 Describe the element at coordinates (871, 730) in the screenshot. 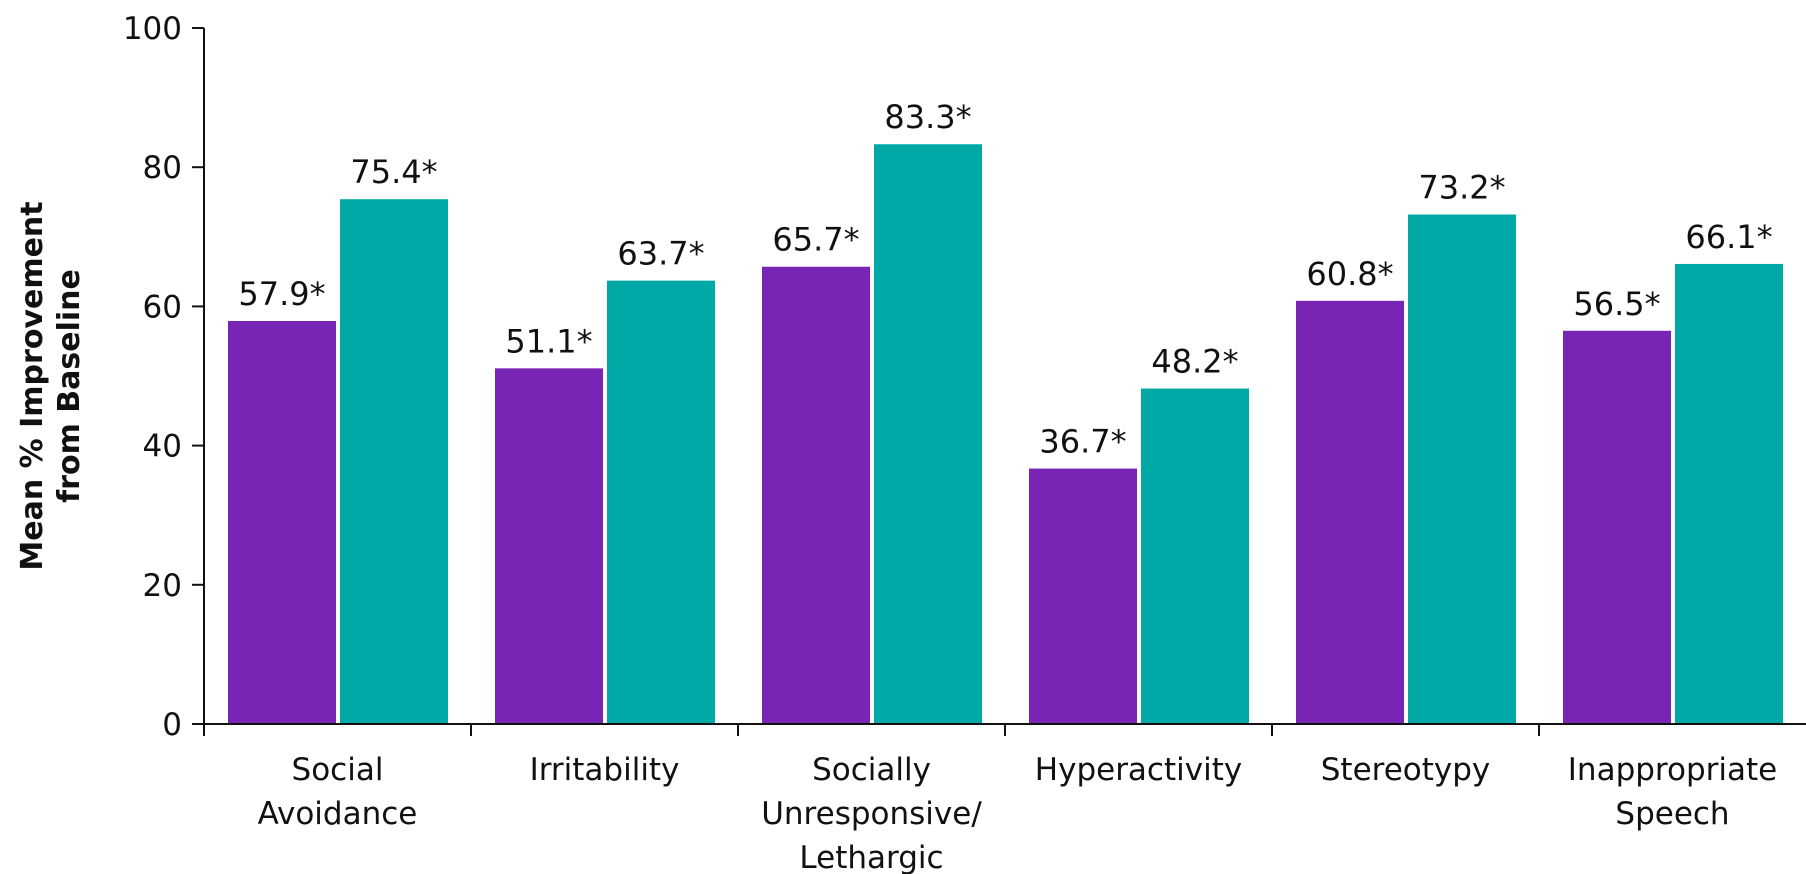

I see `x-axis-ticks` at that location.